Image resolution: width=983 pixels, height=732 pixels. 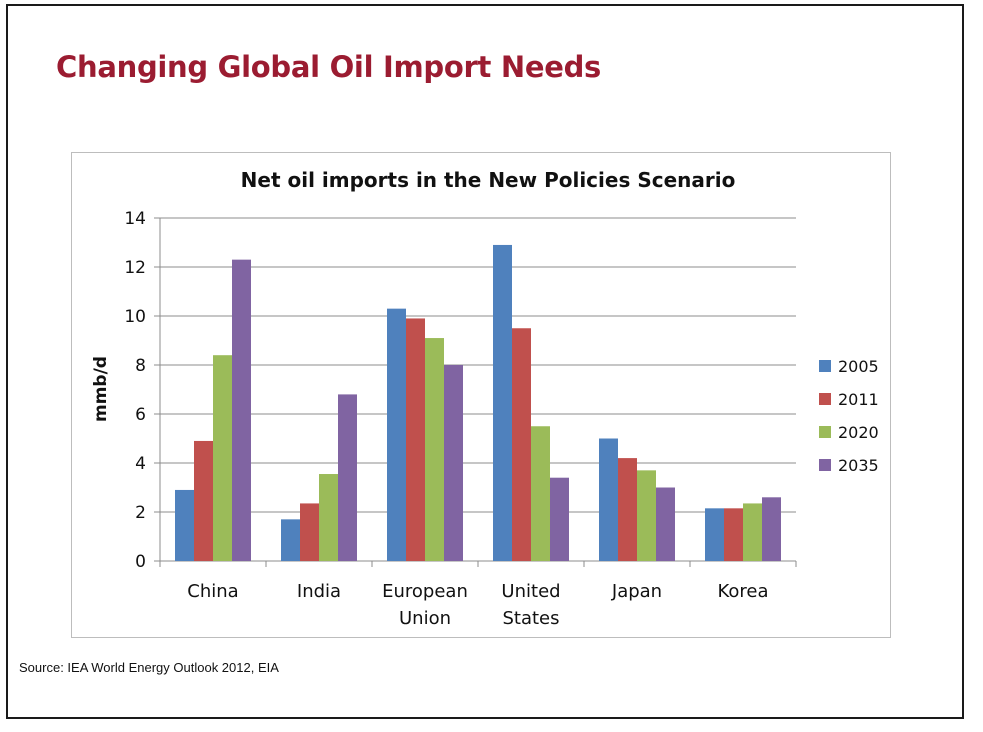 I want to click on bar-2005-korea, so click(x=714, y=534).